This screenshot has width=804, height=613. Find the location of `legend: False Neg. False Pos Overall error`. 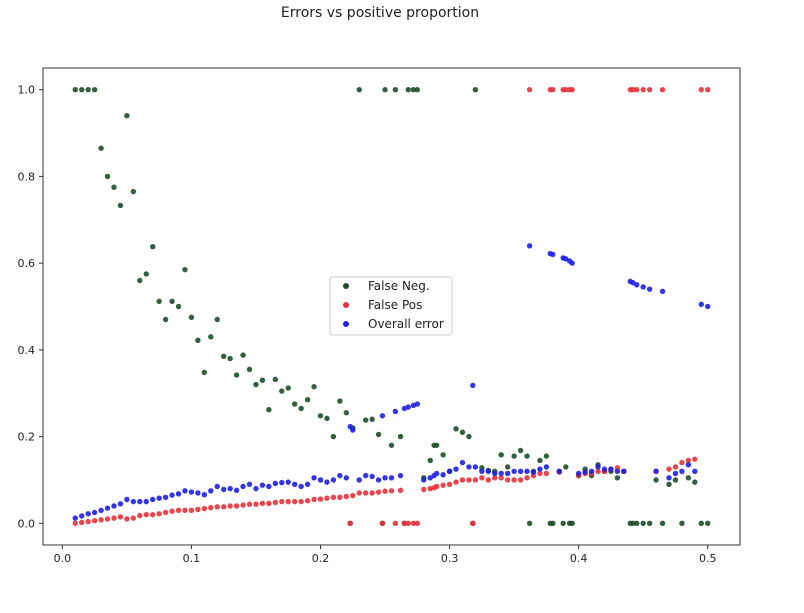

legend: False Neg. False Pos Overall error is located at coordinates (391, 306).